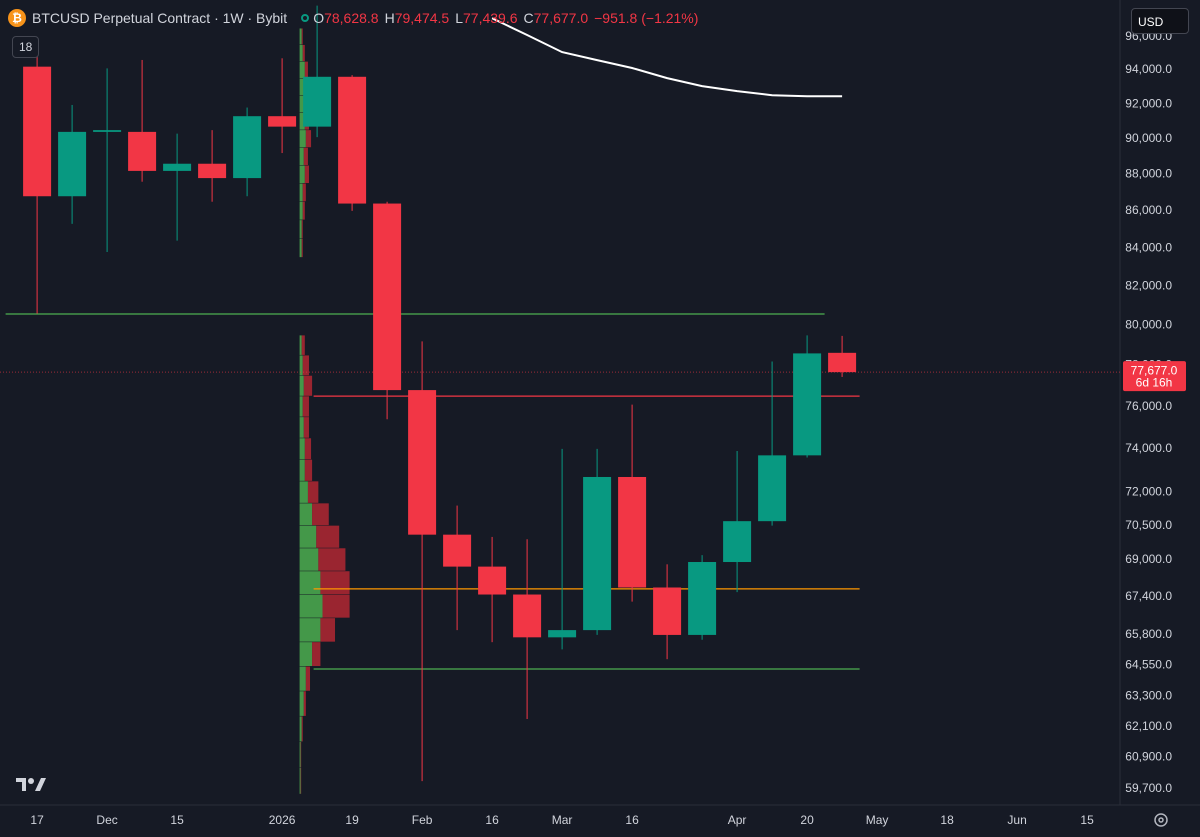  What do you see at coordinates (1160, 21) in the screenshot?
I see `currency-button: USD` at bounding box center [1160, 21].